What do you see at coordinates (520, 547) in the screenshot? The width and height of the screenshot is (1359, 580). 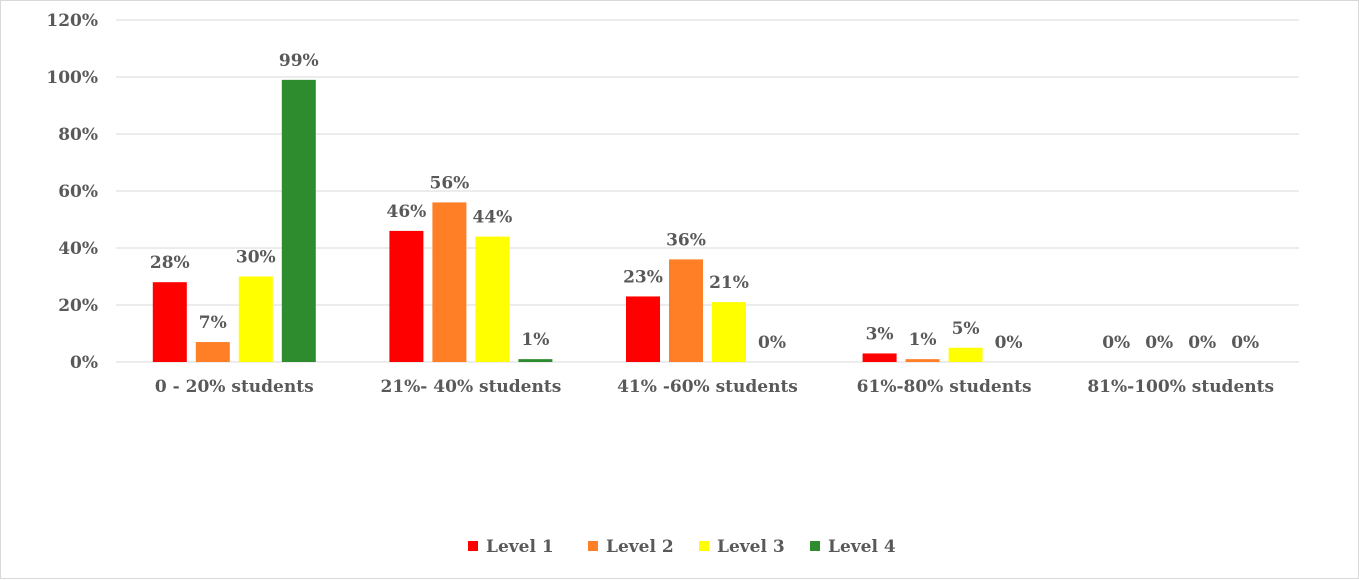 I see `legend-label: Level 1` at bounding box center [520, 547].